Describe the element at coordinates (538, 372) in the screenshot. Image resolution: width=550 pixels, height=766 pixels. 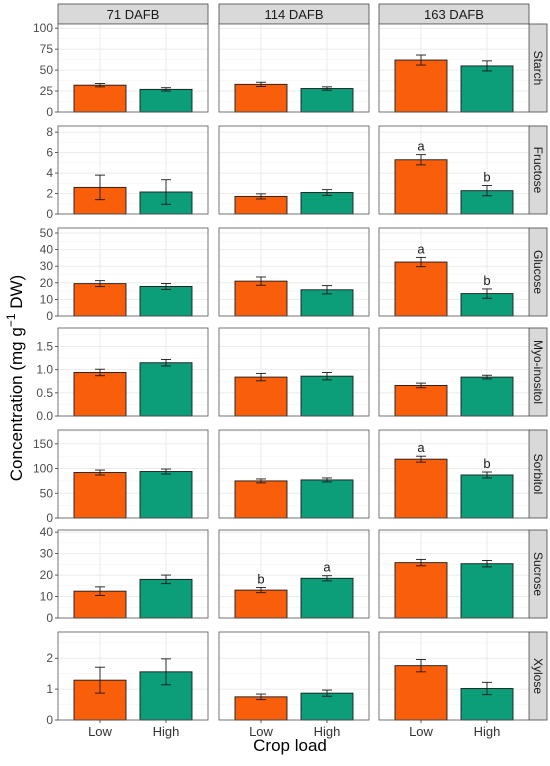
I see `row-strip-label: Myo-inositol` at that location.